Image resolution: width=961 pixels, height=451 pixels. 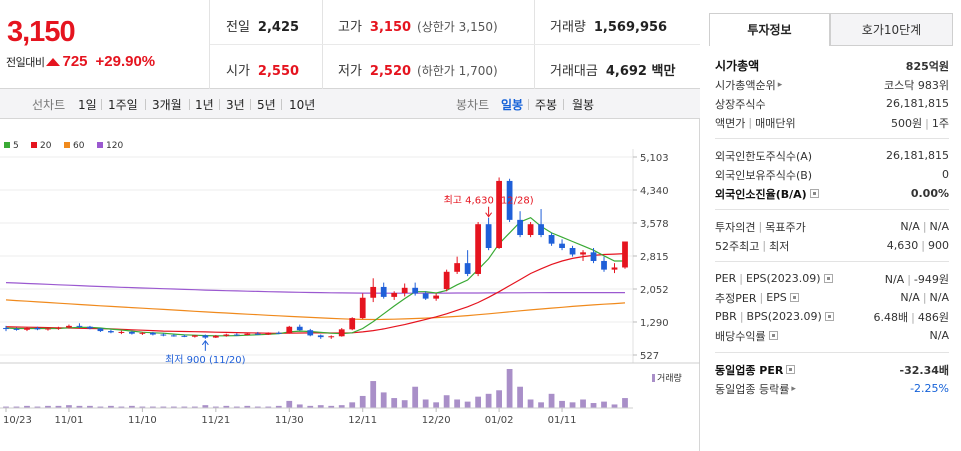 What do you see at coordinates (390, 71) in the screenshot?
I see `low-value: 2,520` at bounding box center [390, 71].